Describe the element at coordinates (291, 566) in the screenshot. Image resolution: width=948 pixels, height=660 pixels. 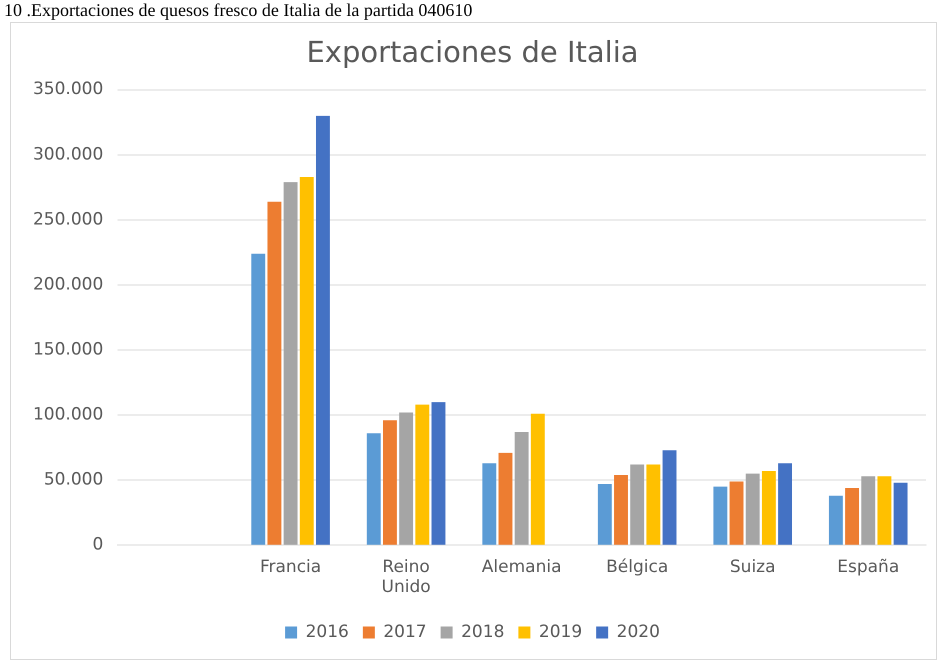
I see `x-tick-label: Francia` at that location.